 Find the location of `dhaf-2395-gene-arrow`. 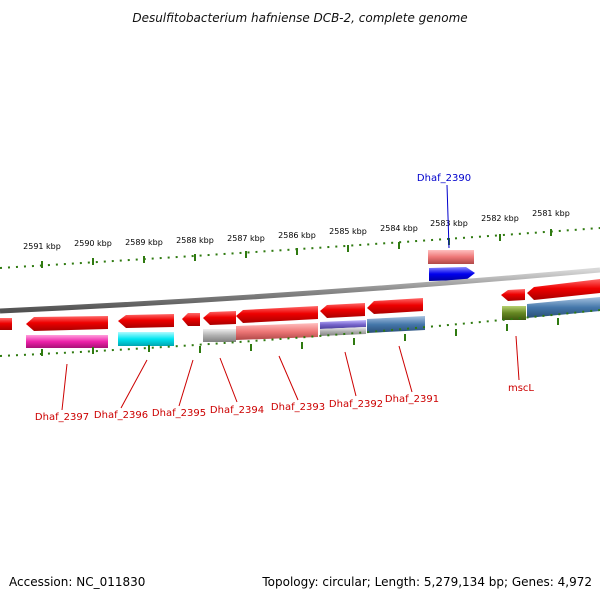

dhaf-2395-gene-arrow is located at coordinates (191, 319).